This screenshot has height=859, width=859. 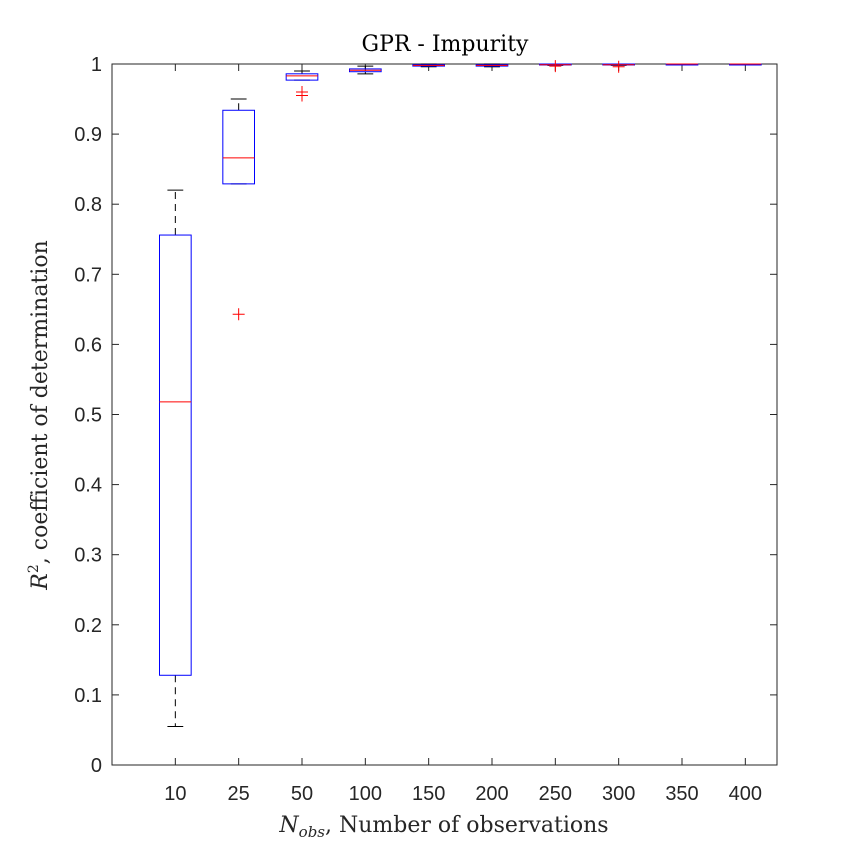 I want to click on y-axis-title: R2, coefficient of determination, so click(x=39, y=415).